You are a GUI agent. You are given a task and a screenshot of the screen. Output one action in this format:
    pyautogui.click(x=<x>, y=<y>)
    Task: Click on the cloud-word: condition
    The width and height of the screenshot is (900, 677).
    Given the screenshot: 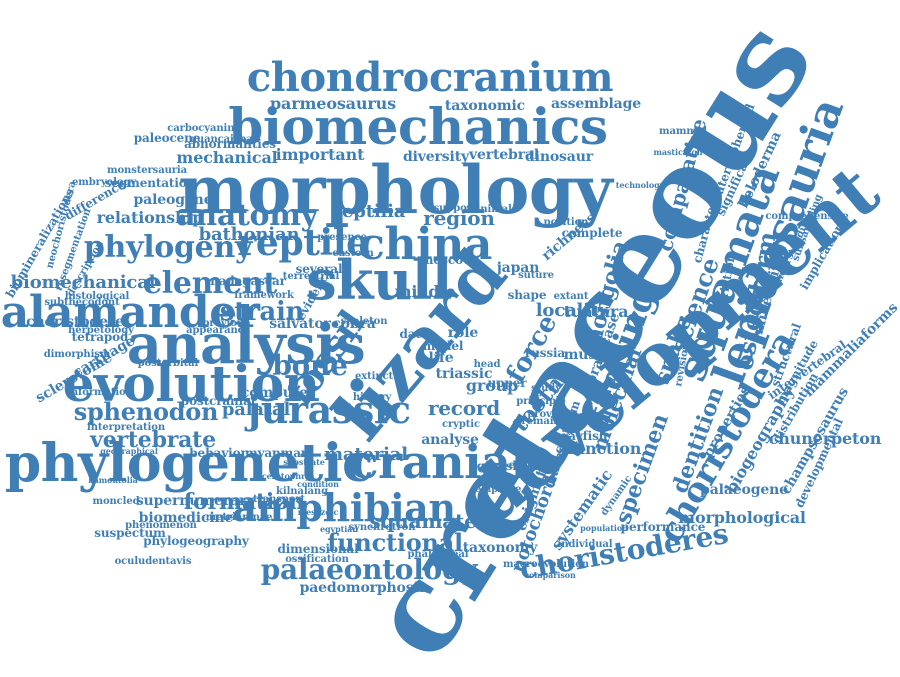 What is the action you would take?
    pyautogui.click(x=318, y=484)
    